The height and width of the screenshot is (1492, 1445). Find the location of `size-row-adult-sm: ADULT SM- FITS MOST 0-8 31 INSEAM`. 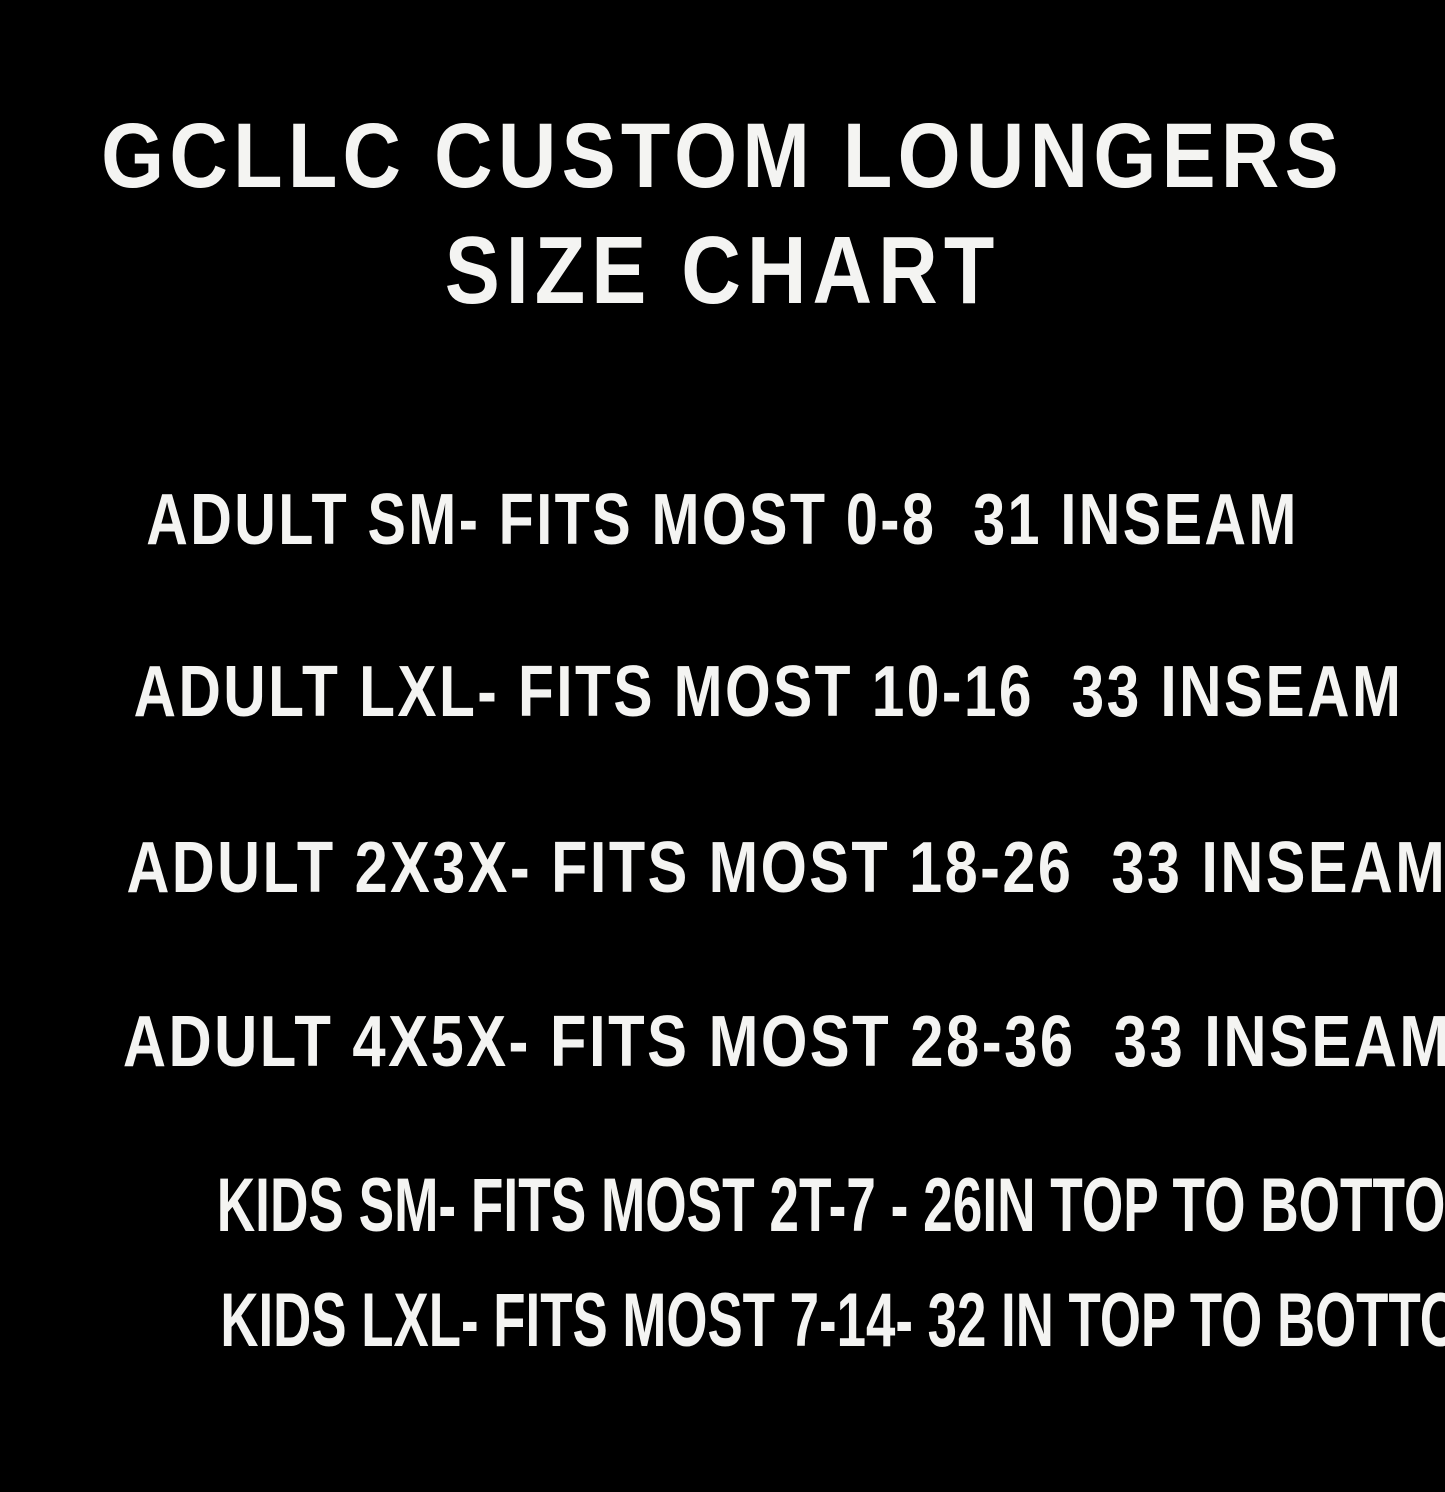

size-row-adult-sm: ADULT SM- FITS MOST 0-8 31 INSEAM is located at coordinates (722, 520).